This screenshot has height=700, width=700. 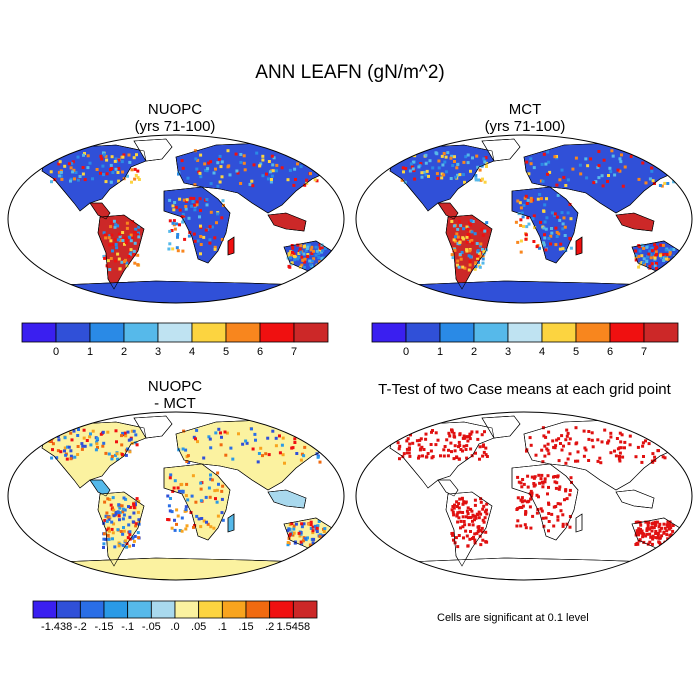 What do you see at coordinates (57, 627) in the screenshot?
I see `colorbar-label: -1.438` at bounding box center [57, 627].